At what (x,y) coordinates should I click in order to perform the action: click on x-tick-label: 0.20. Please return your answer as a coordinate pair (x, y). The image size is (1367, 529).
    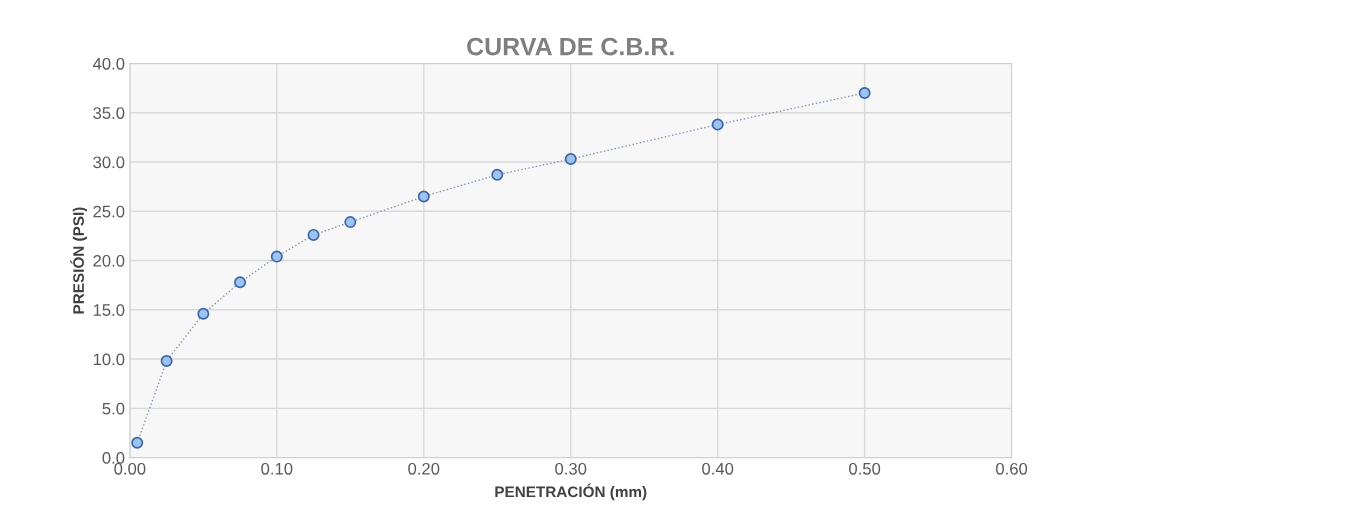
    Looking at the image, I should click on (424, 468).